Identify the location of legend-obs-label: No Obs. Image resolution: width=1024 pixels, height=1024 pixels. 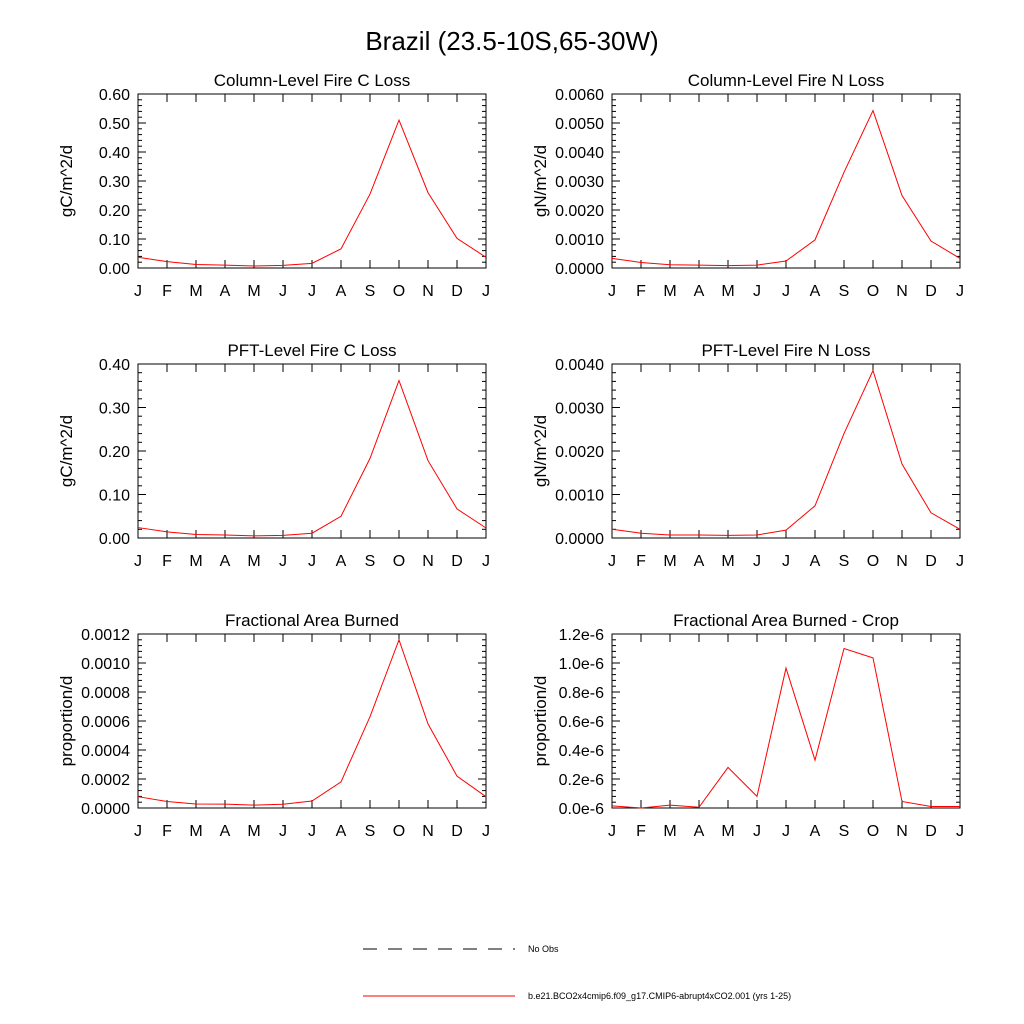
(543, 949).